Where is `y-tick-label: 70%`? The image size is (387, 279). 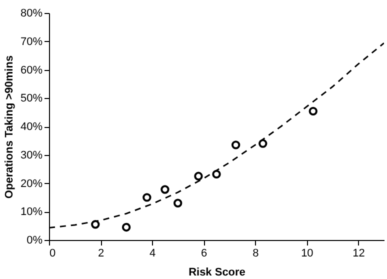
y-tick-label: 70% is located at coordinates (31, 42).